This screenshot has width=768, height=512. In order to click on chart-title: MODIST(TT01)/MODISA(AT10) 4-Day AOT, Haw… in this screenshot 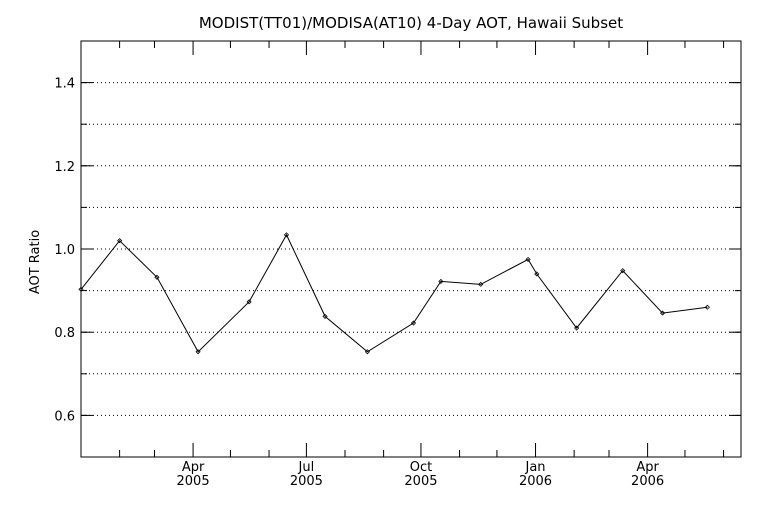, I will do `click(411, 23)`.